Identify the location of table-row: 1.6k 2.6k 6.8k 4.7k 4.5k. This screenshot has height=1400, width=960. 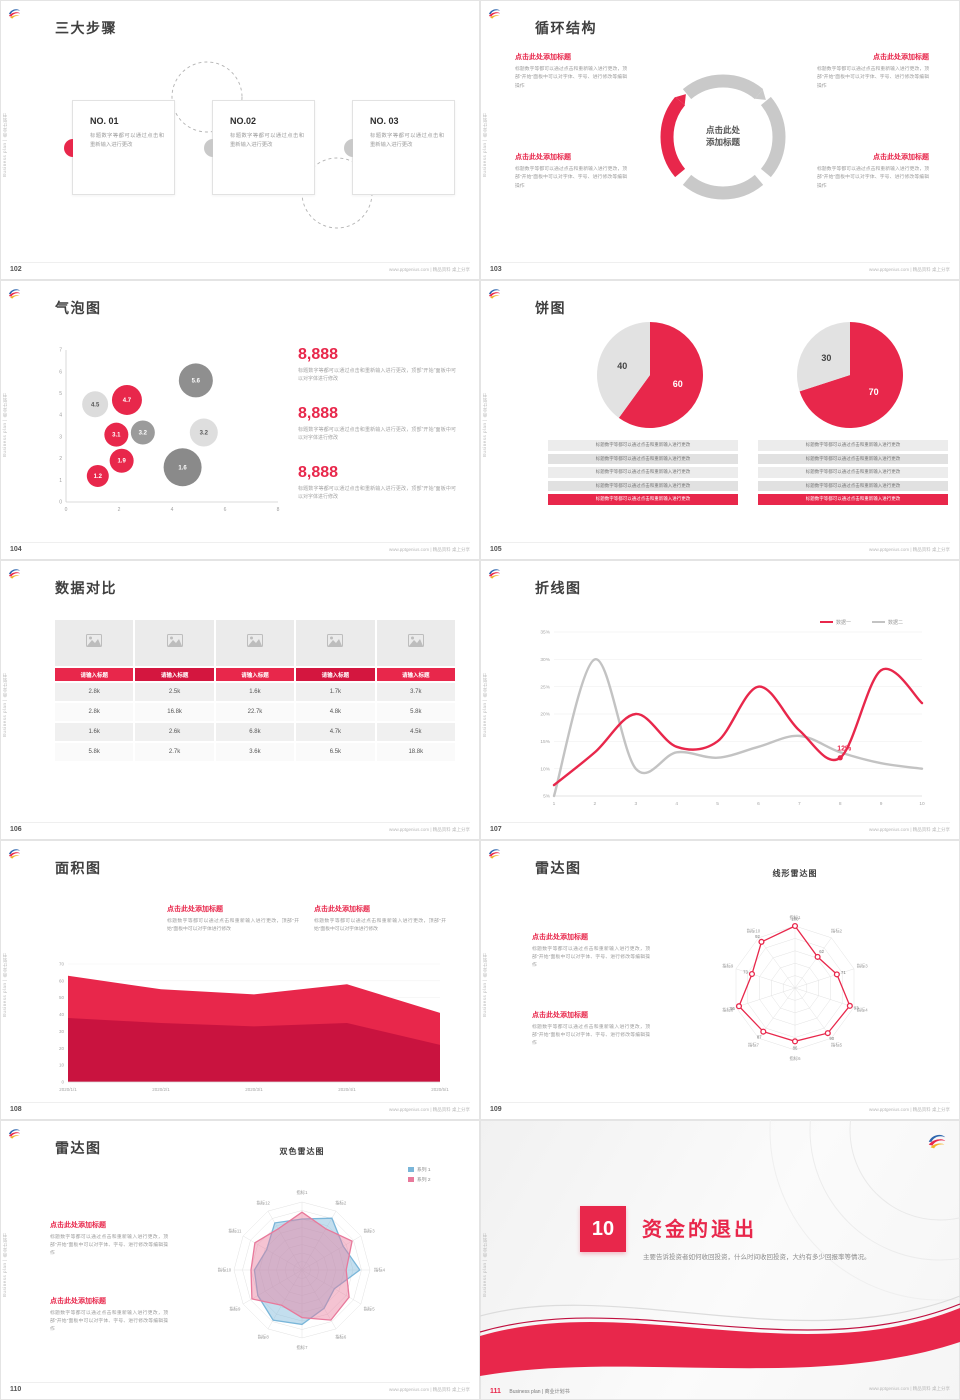
(255, 732).